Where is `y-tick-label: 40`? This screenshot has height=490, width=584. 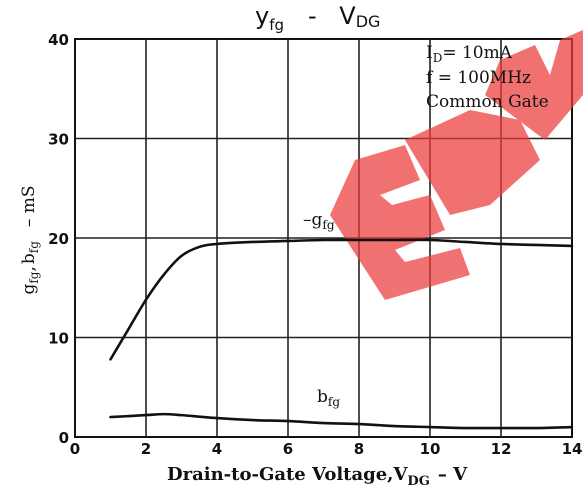
y-tick-label: 40 is located at coordinates (58, 40).